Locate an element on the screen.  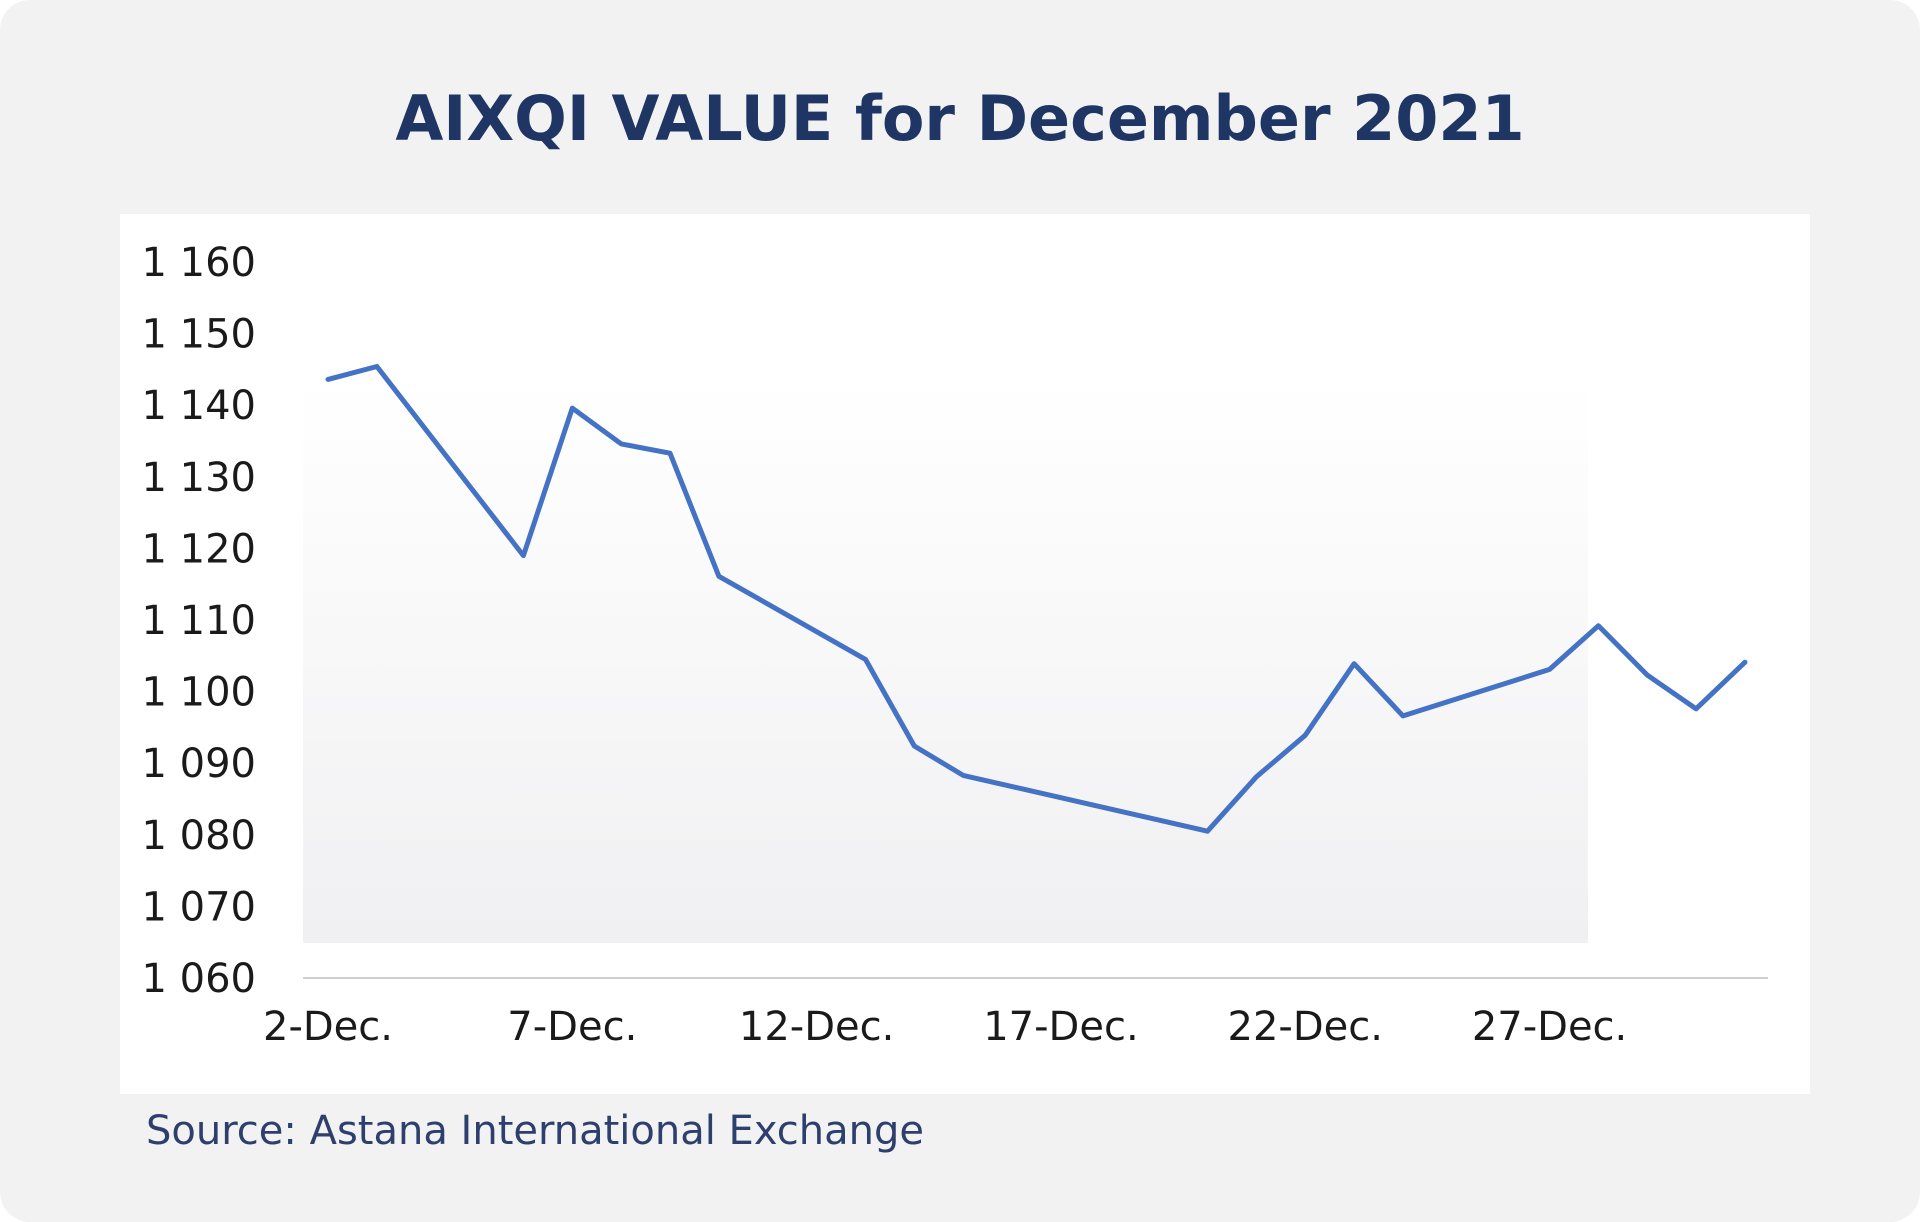
y-tick-label: 1 120 is located at coordinates (198, 549).